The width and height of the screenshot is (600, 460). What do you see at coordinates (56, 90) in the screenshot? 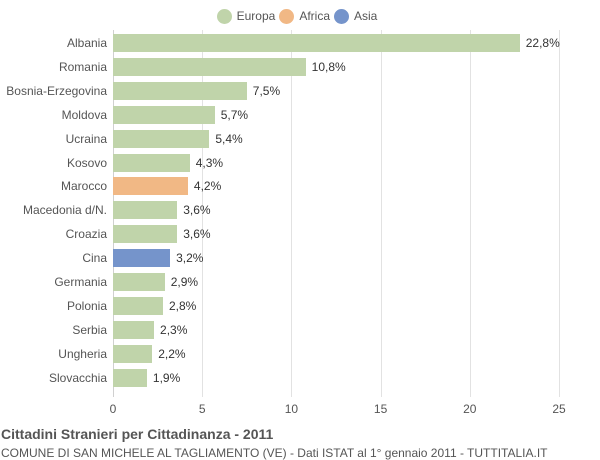
I see `category-label: Bosnia-Erzegovina` at bounding box center [56, 90].